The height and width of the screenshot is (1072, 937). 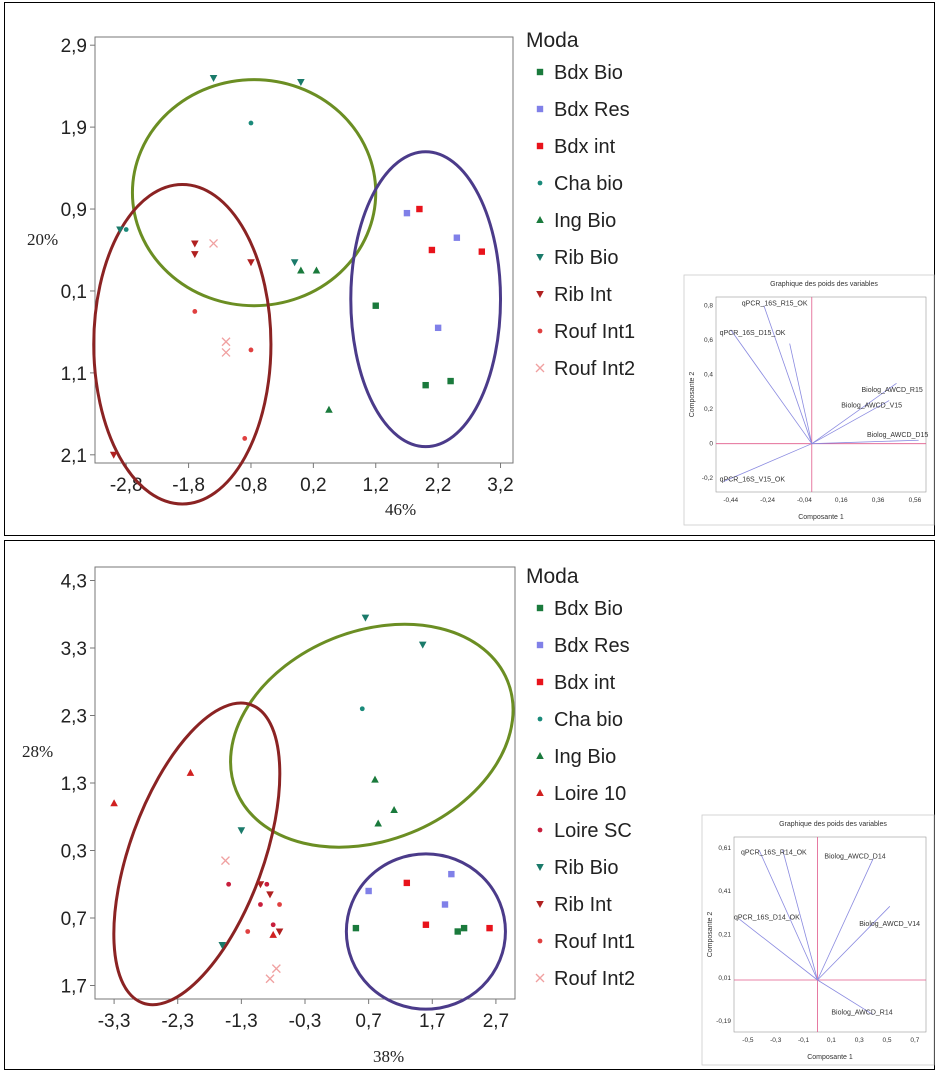 I want to click on inset-x-tick: 0,56, so click(x=915, y=500).